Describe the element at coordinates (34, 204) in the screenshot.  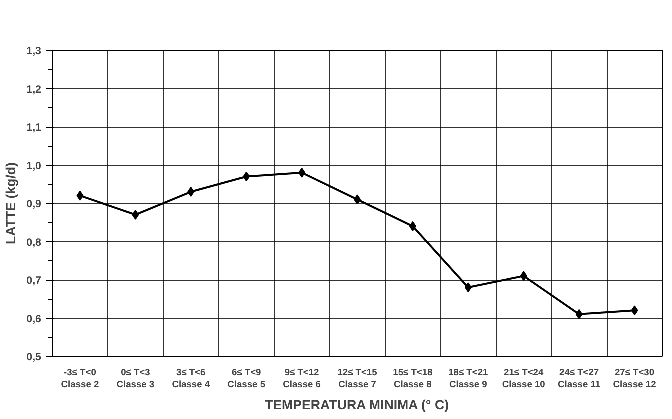
I see `y-tick-label: 0,9` at that location.